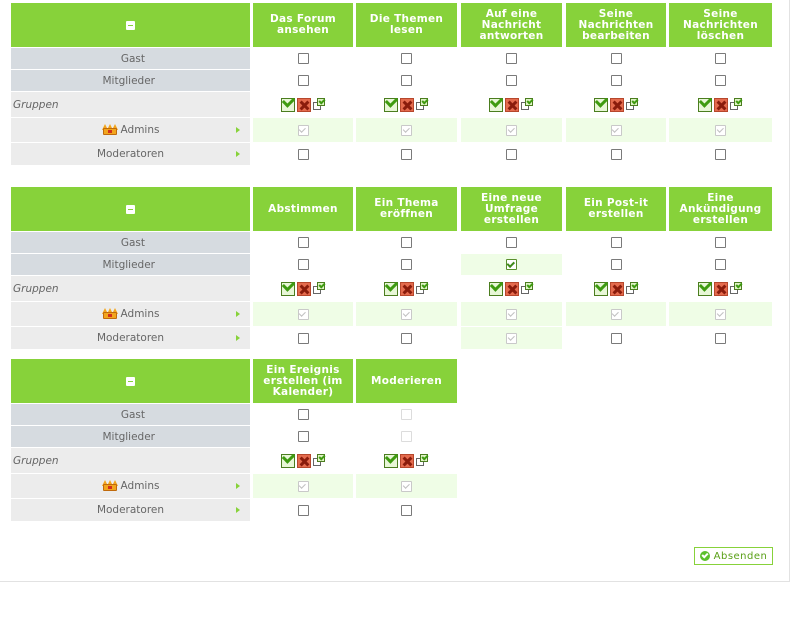 This screenshot has width=800, height=619. I want to click on row-label-text: Moderatoren, so click(130, 338).